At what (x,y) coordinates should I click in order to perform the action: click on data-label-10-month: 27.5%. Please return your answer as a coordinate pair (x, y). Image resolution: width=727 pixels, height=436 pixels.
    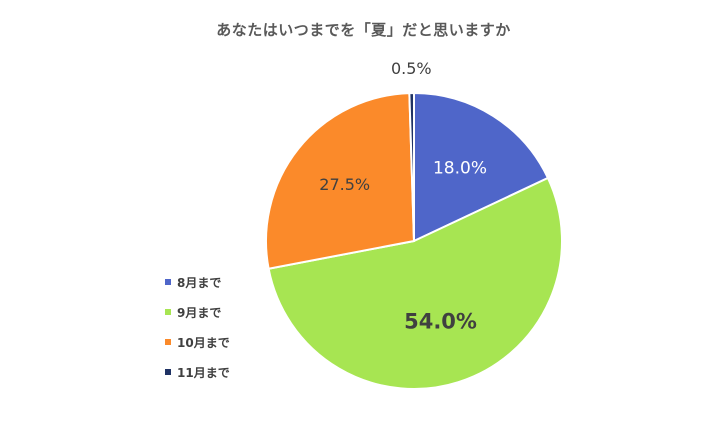
    Looking at the image, I should click on (344, 184).